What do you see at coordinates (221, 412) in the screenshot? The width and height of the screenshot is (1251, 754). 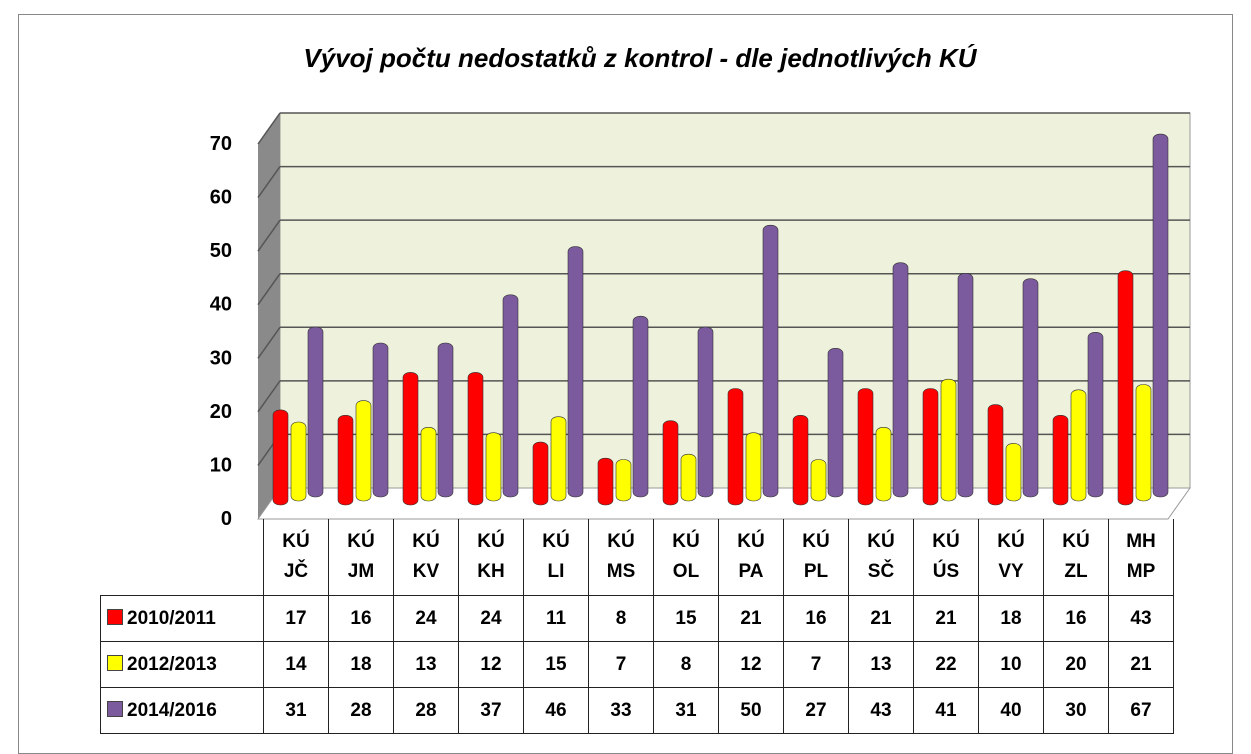 I see `y-tick-label: 20` at bounding box center [221, 412].